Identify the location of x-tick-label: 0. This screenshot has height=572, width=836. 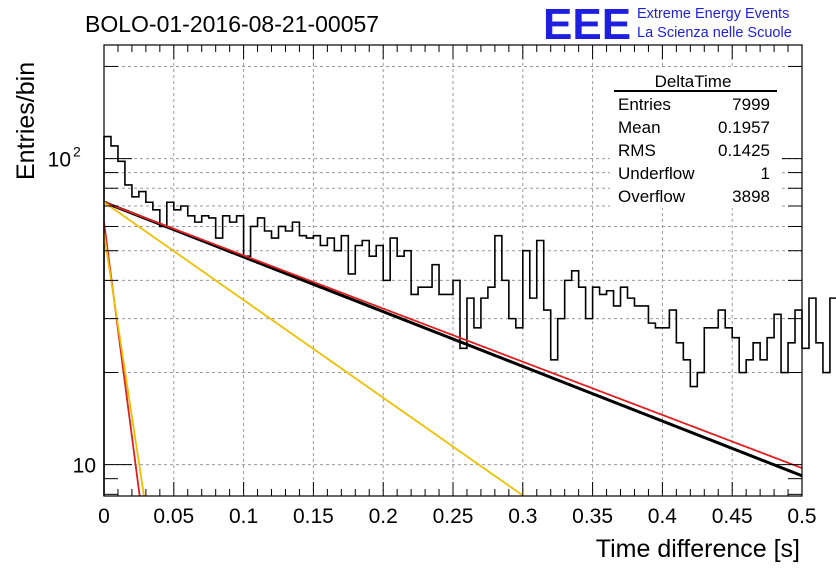
(104, 516).